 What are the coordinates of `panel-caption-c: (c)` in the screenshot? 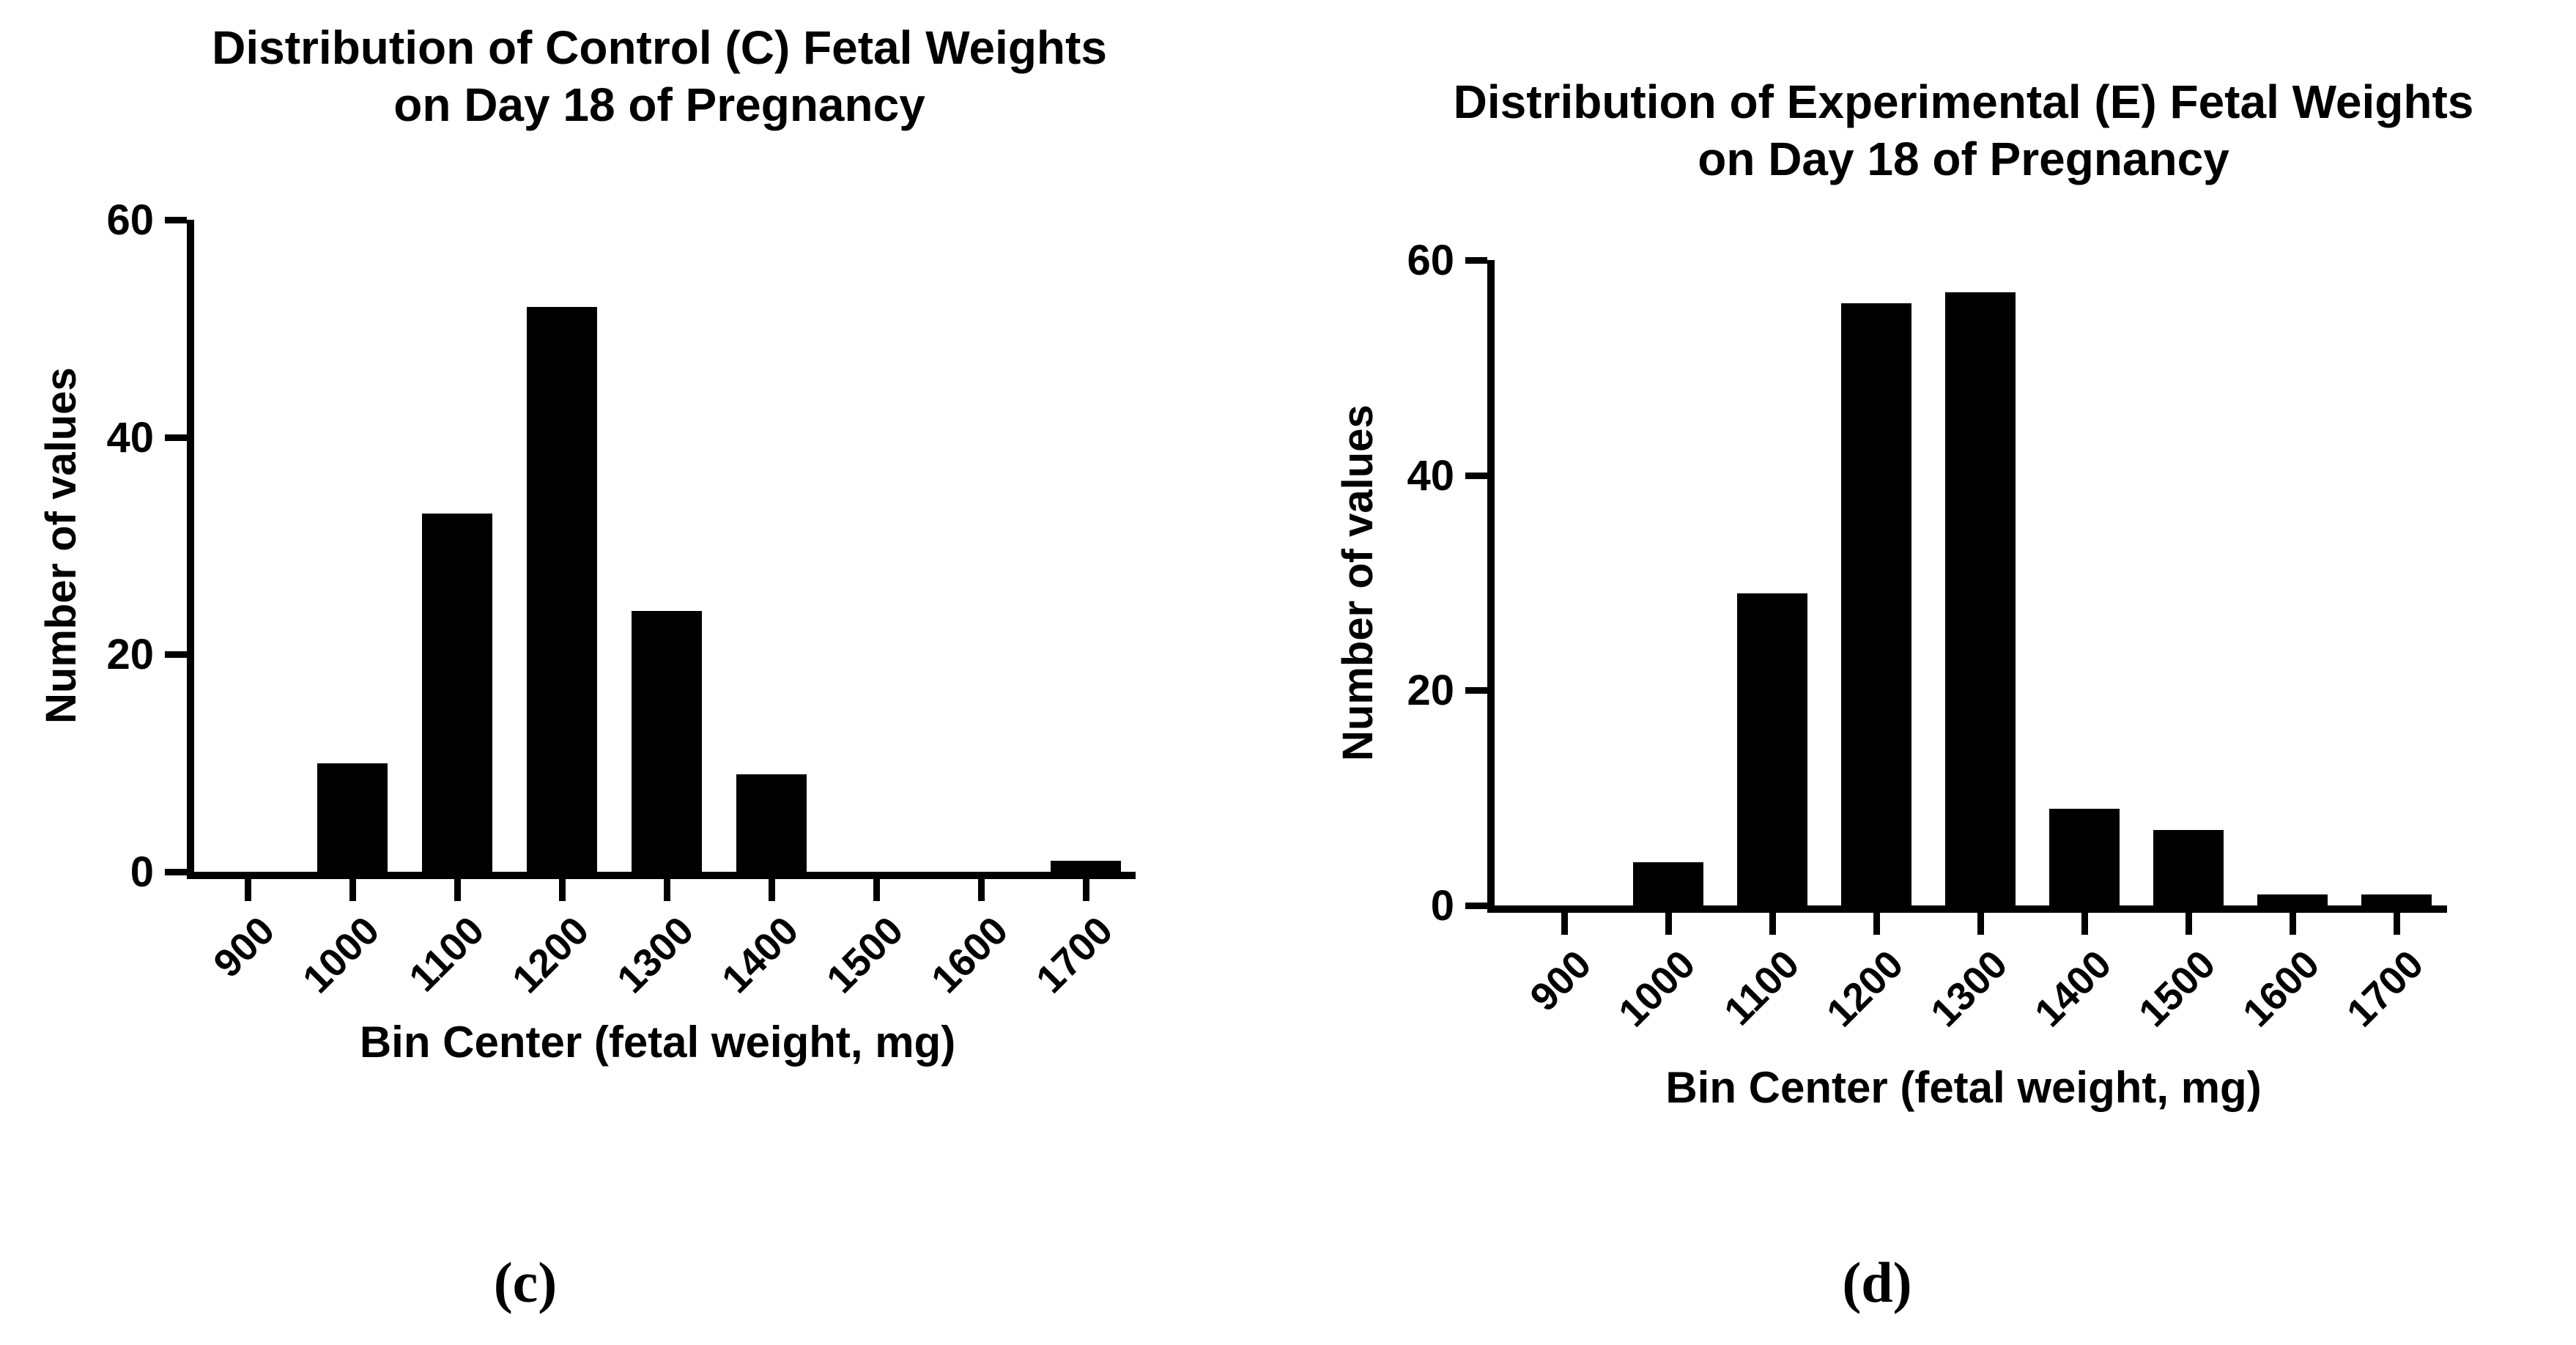 It's located at (525, 1282).